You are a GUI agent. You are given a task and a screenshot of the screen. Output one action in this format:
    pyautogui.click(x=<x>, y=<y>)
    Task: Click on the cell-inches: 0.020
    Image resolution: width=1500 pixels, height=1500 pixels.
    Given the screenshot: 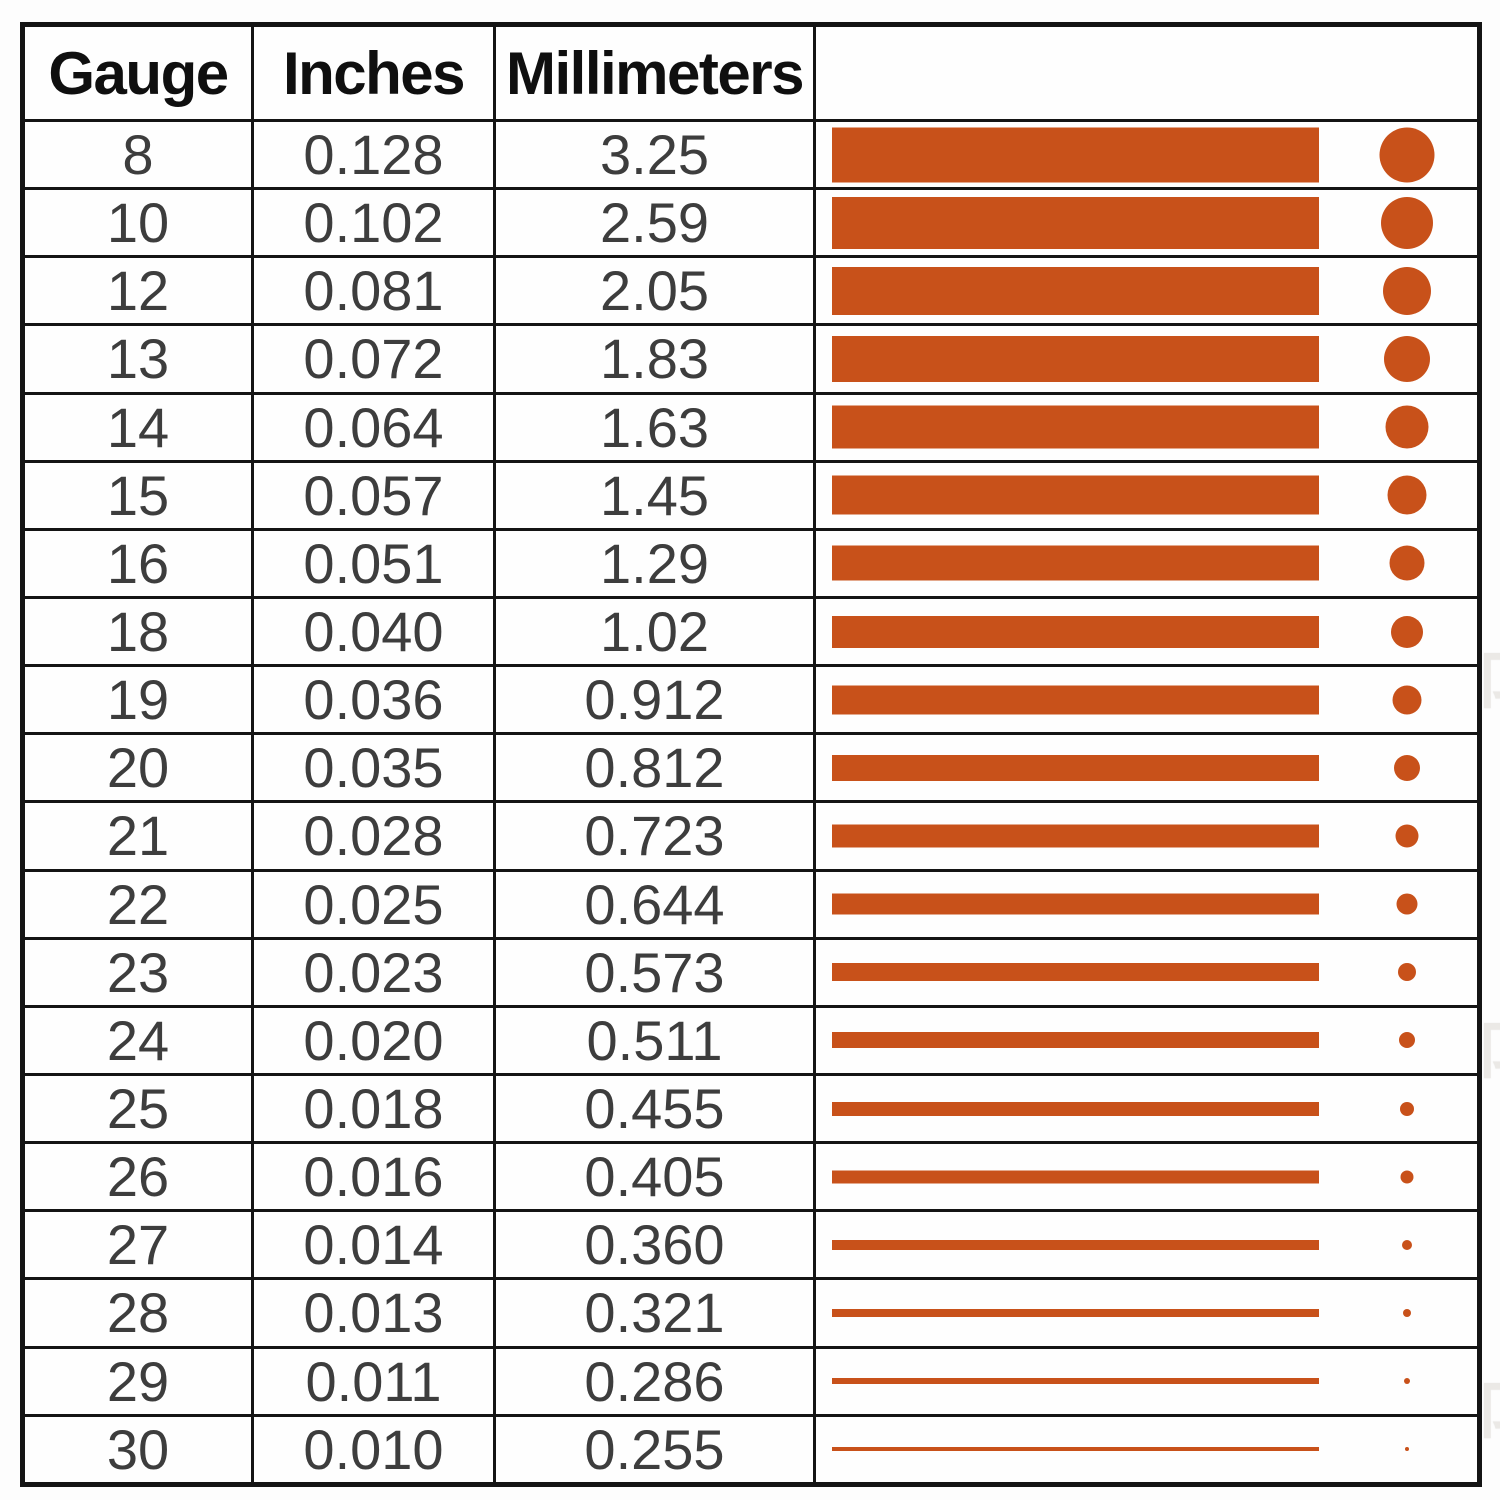 What is the action you would take?
    pyautogui.click(x=373, y=1040)
    